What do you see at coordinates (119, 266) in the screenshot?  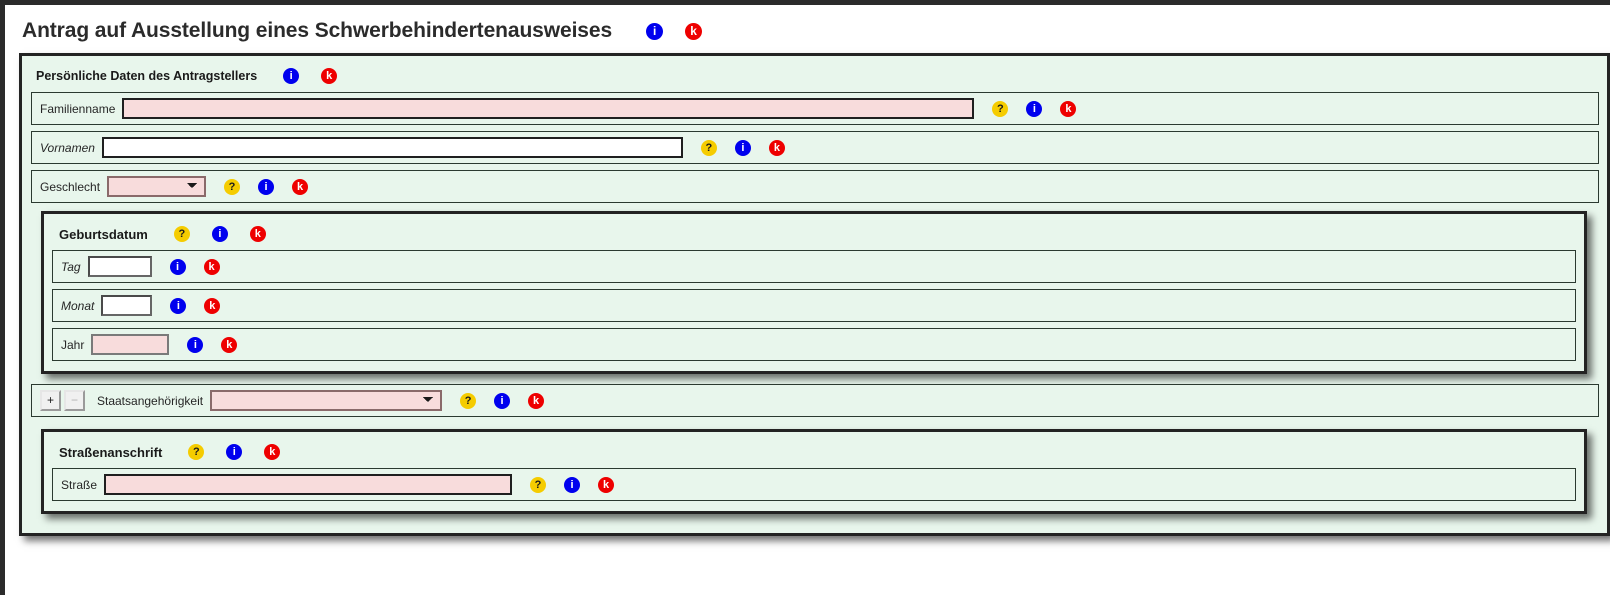 I see `tag-input` at bounding box center [119, 266].